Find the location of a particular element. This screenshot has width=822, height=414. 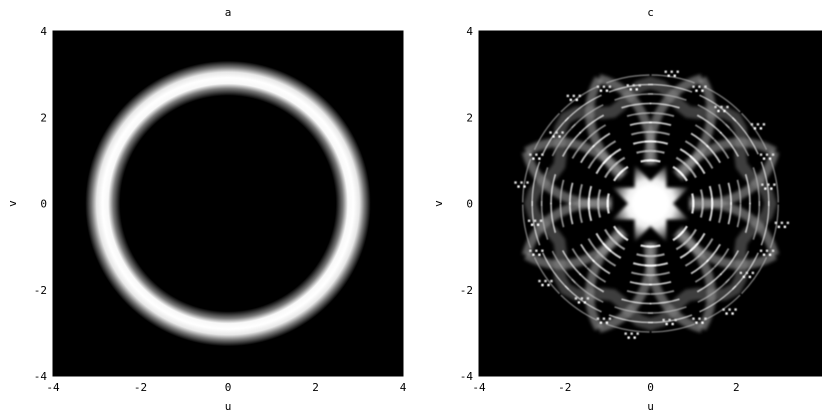

core-peak is located at coordinates (650, 203).